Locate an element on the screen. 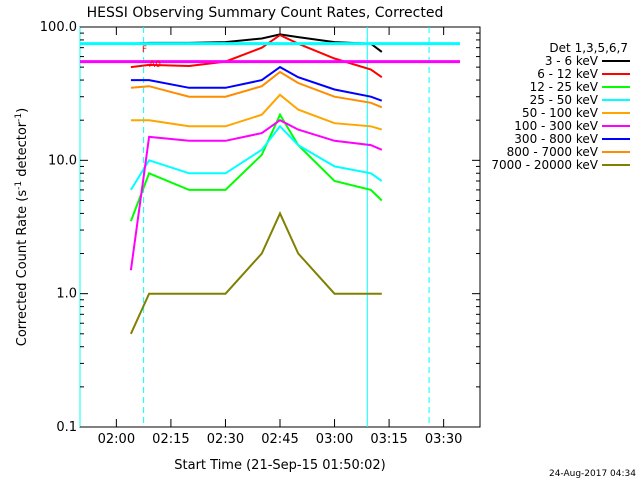  annotation-0: F is located at coordinates (144, 50).